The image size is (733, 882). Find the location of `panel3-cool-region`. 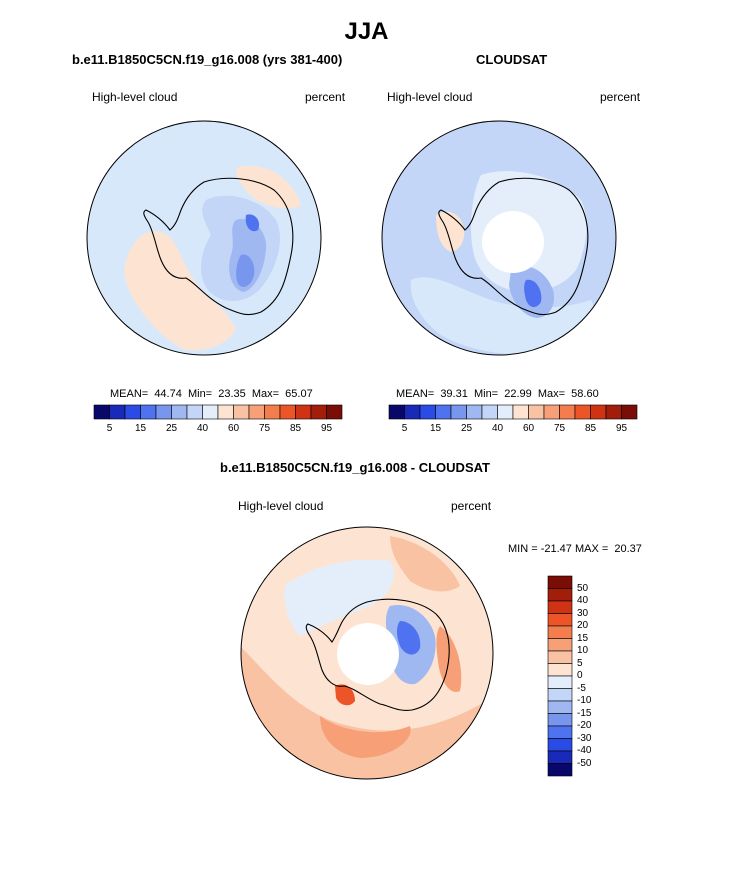

panel3-cool-region is located at coordinates (339, 597).